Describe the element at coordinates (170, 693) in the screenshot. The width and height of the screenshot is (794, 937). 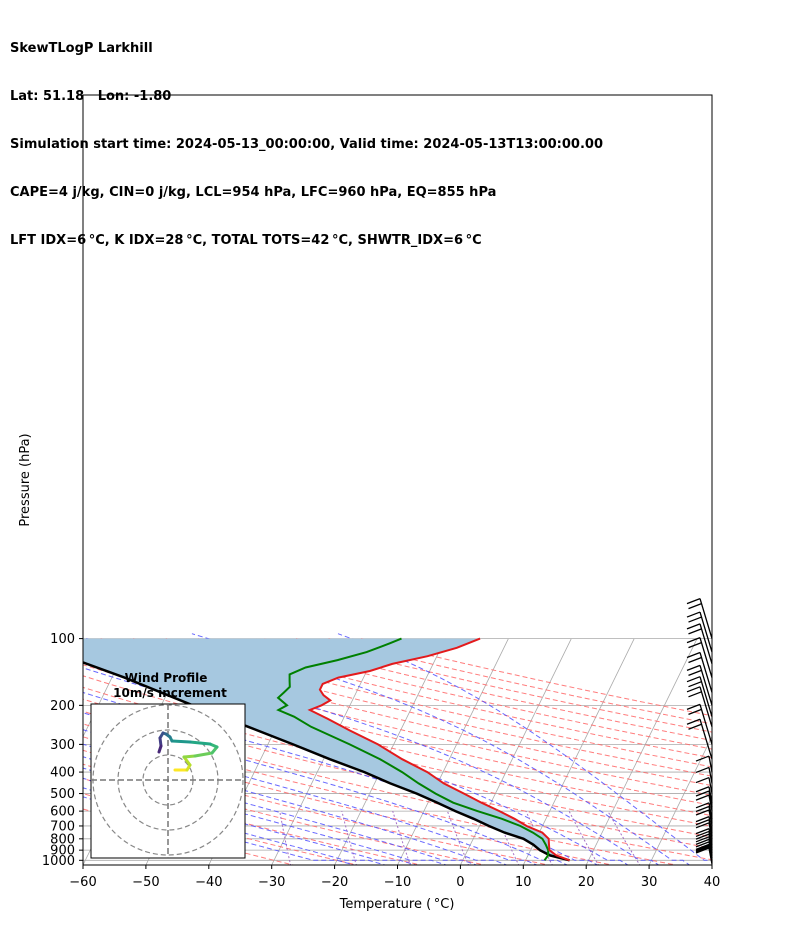
I see `hodograph-subtitle: 10m/s increment` at that location.